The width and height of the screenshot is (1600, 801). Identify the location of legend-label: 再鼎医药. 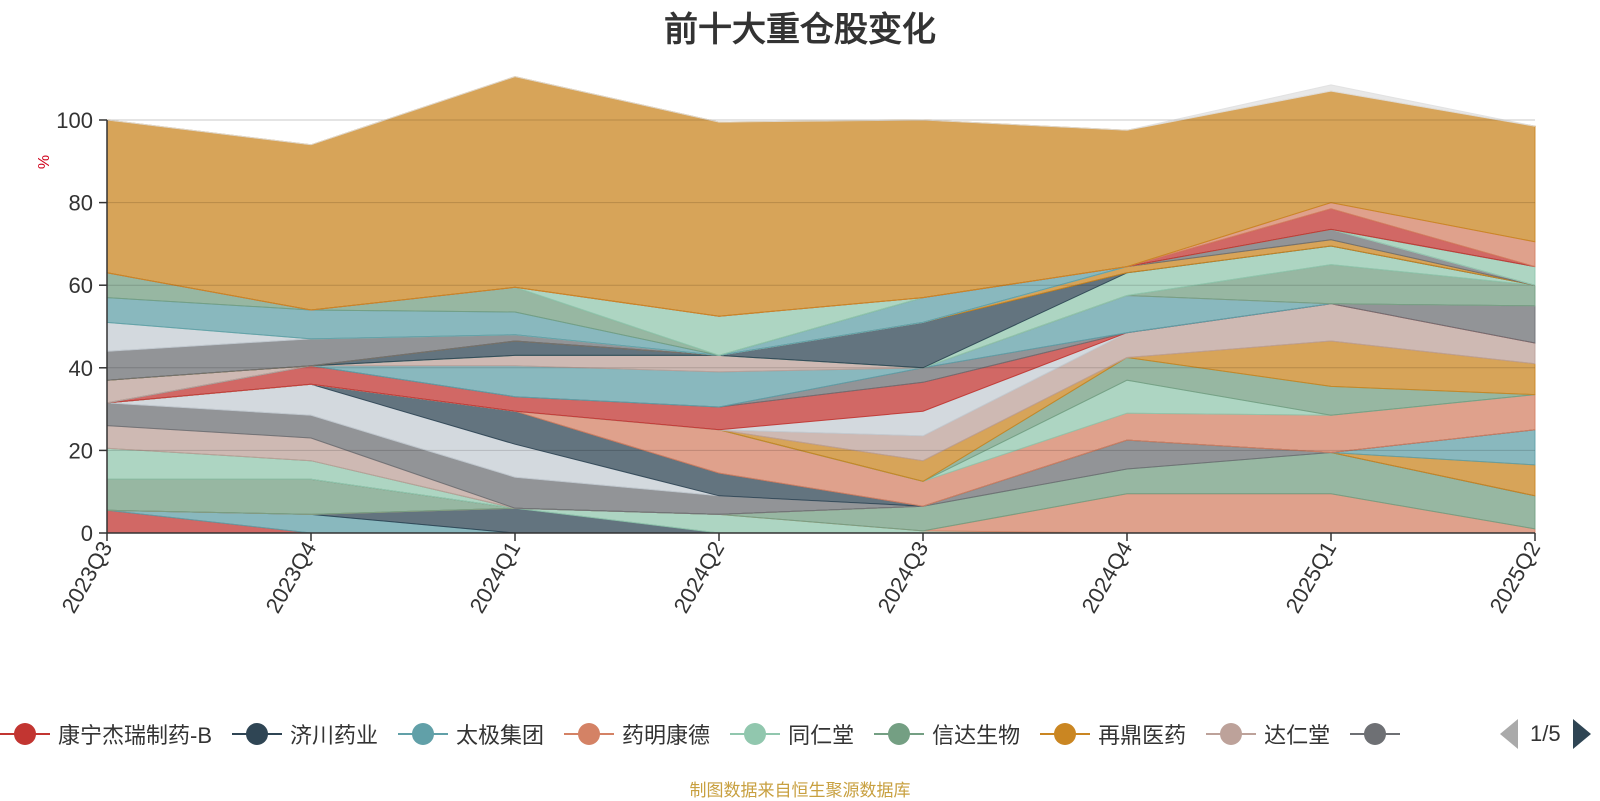
(1142, 735).